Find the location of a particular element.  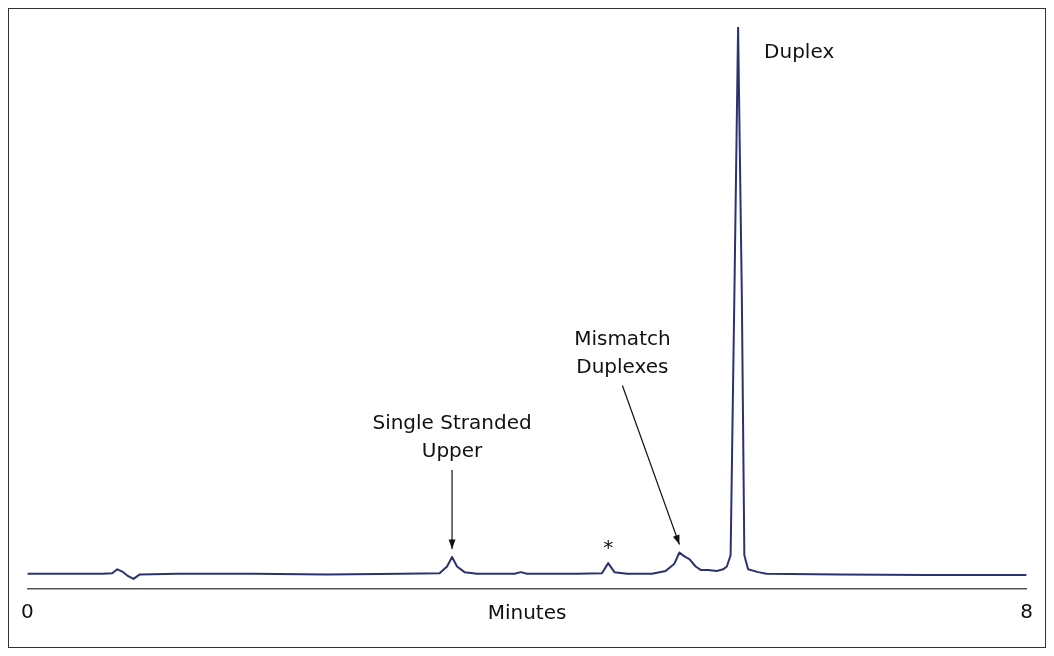

annotation: Mismatch Duplexes is located at coordinates (622, 351).